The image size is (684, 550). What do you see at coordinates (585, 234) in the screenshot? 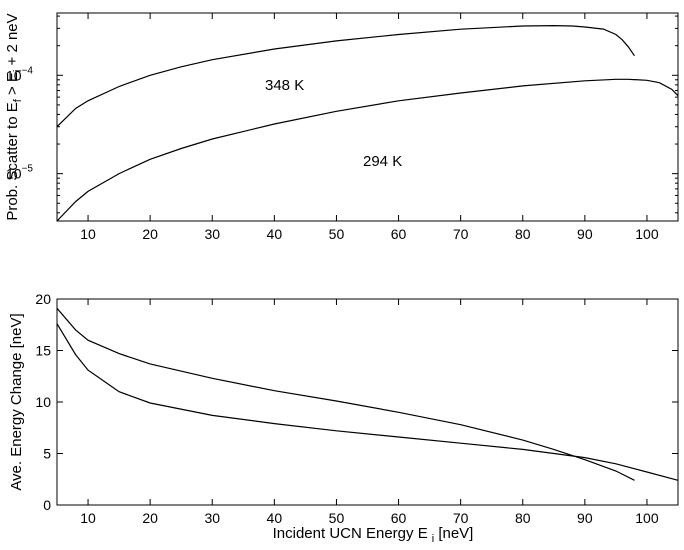
I see `top-x-tick-label: 90` at bounding box center [585, 234].